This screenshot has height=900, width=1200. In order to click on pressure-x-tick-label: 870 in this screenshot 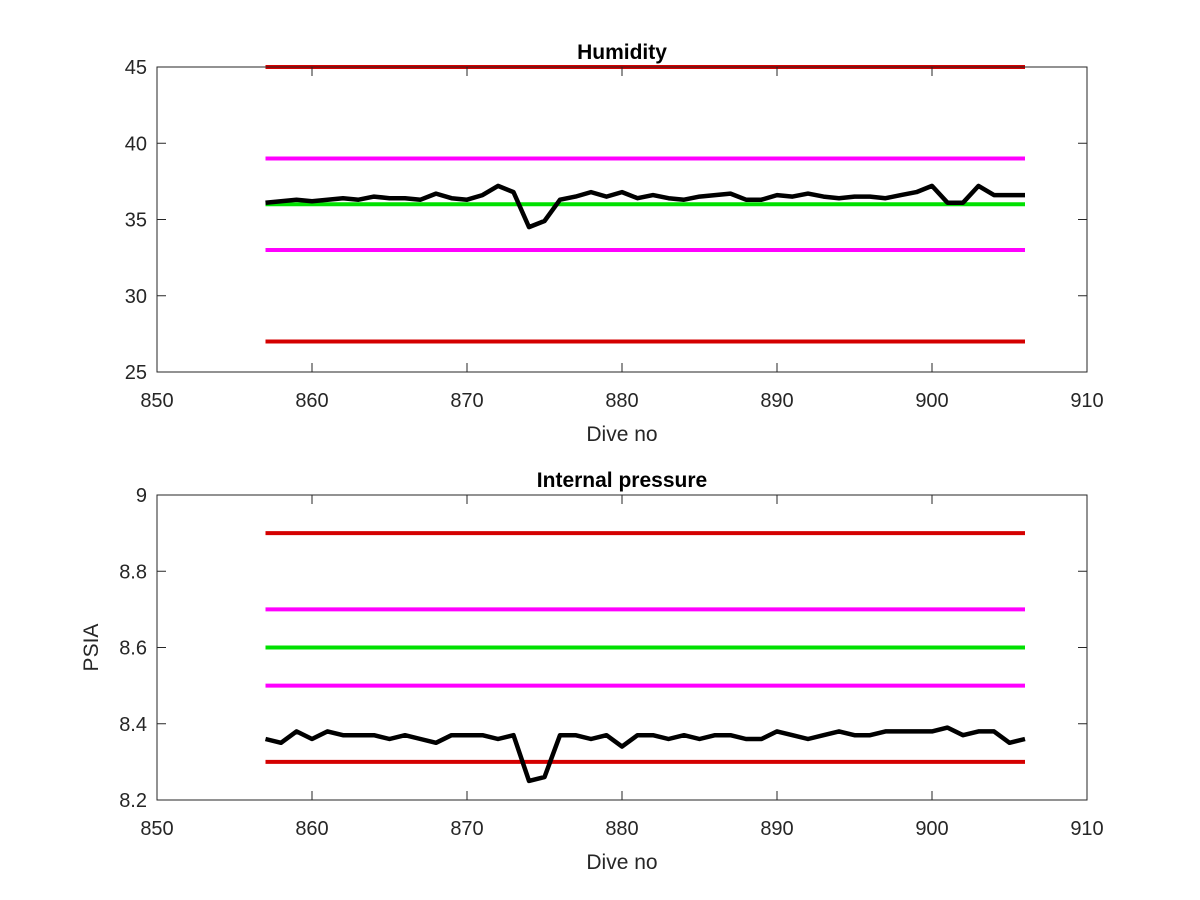, I will do `click(466, 829)`.